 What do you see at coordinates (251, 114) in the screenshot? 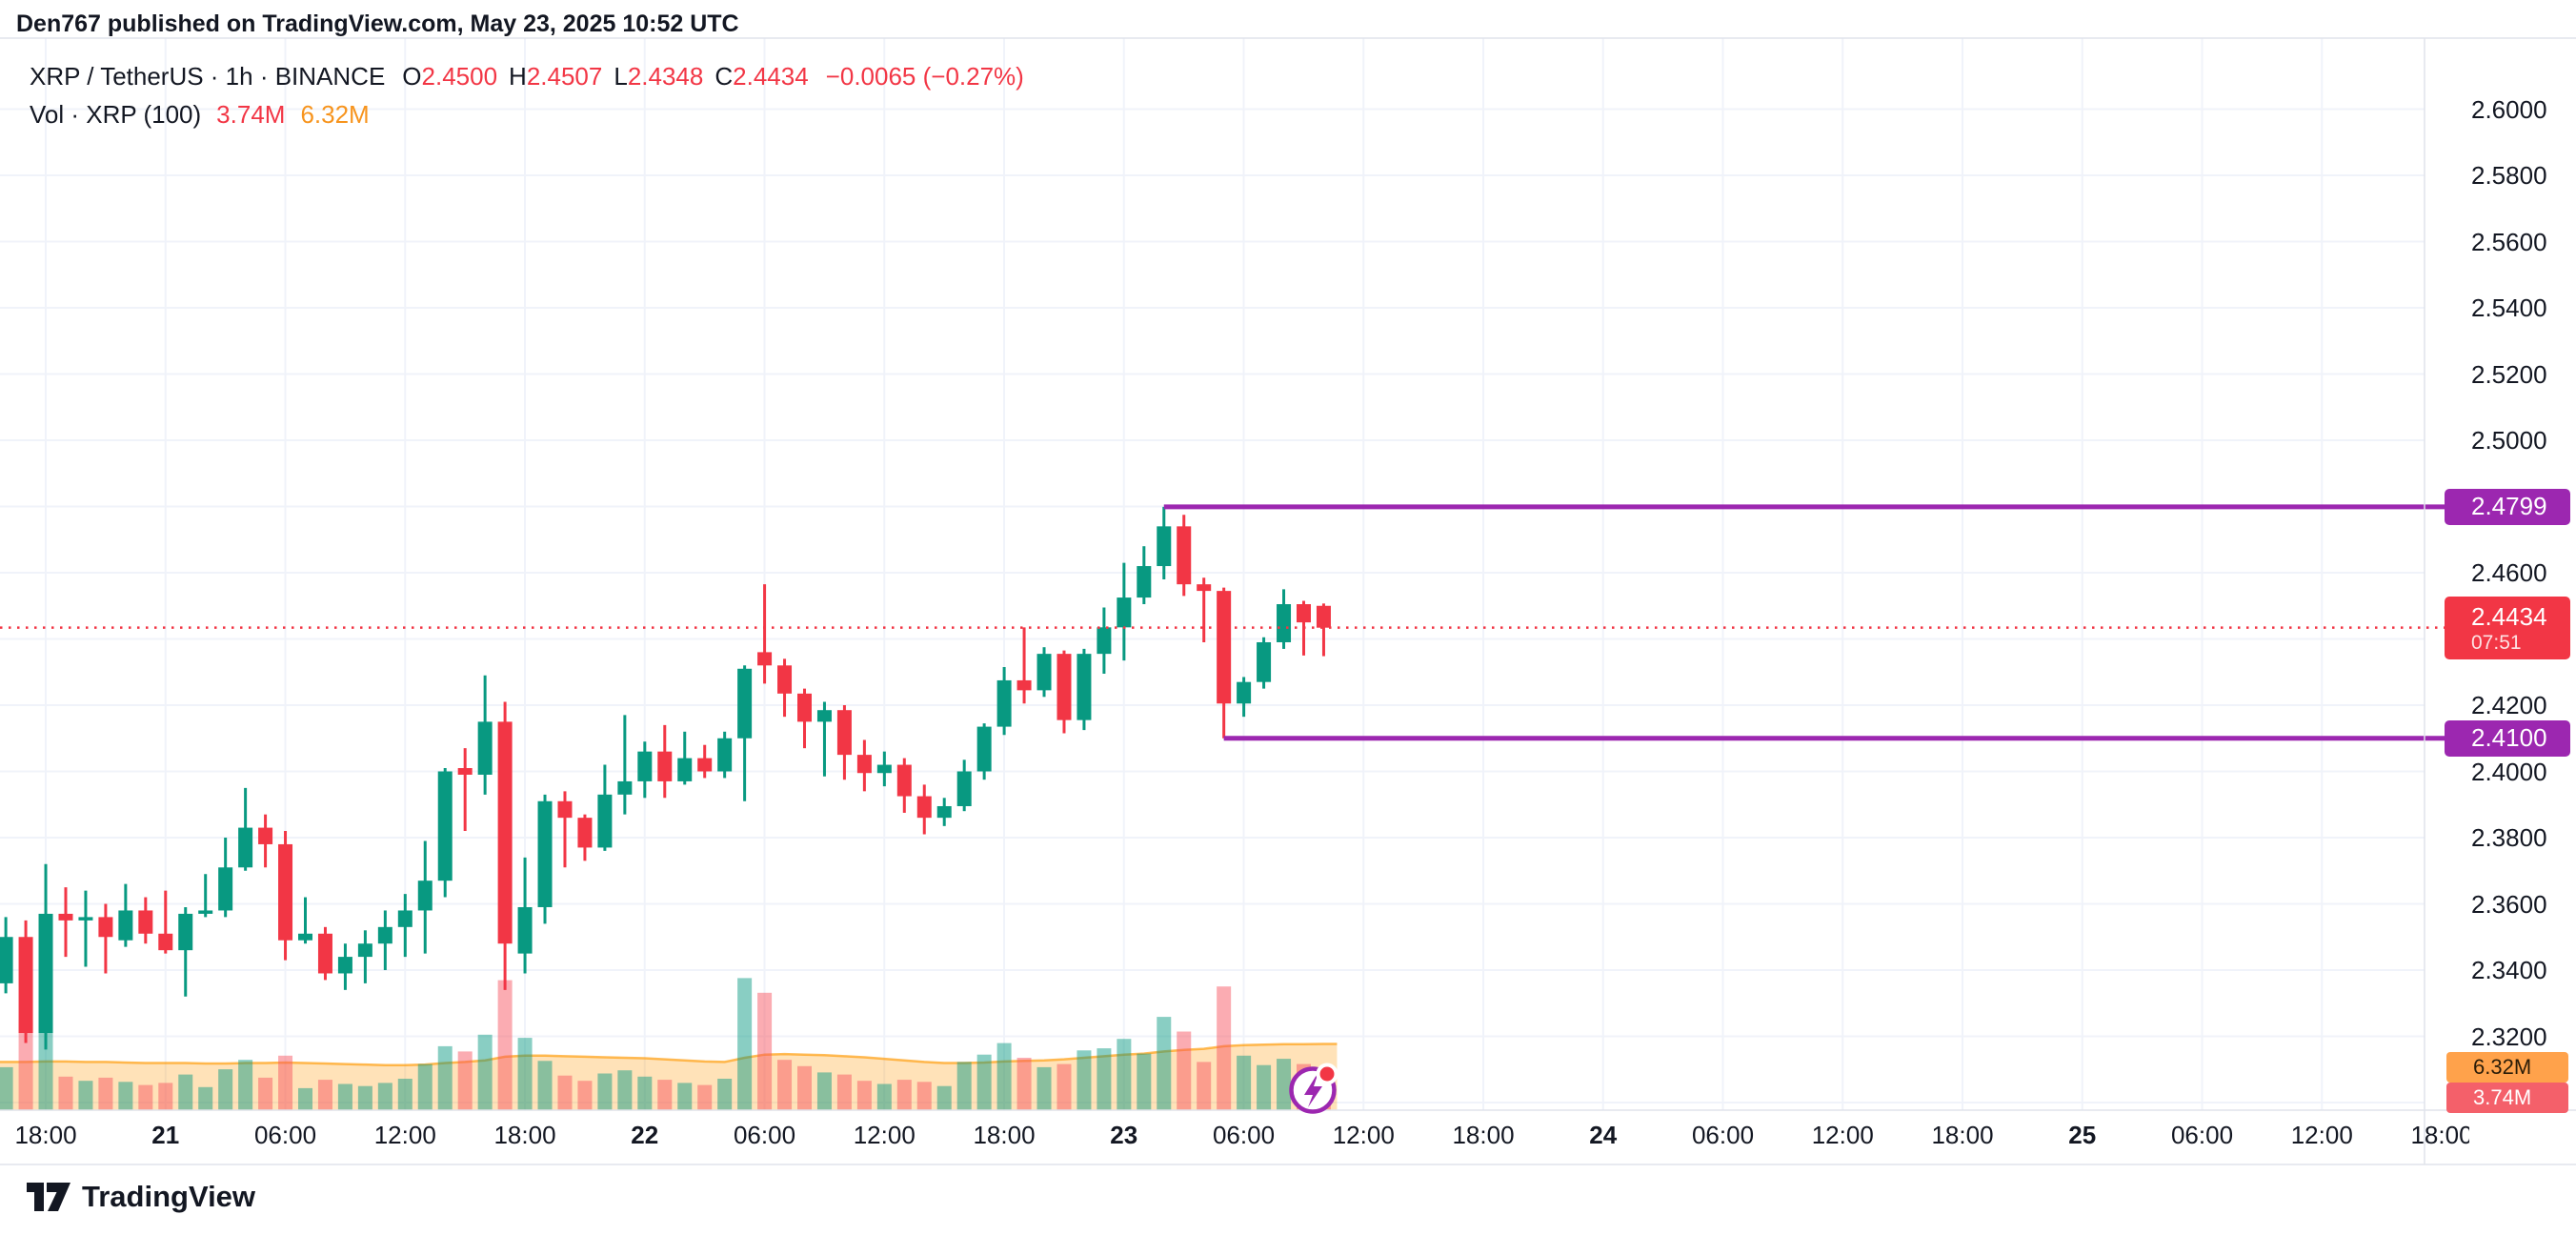
I see `legend-volume-current: 3.74M` at bounding box center [251, 114].